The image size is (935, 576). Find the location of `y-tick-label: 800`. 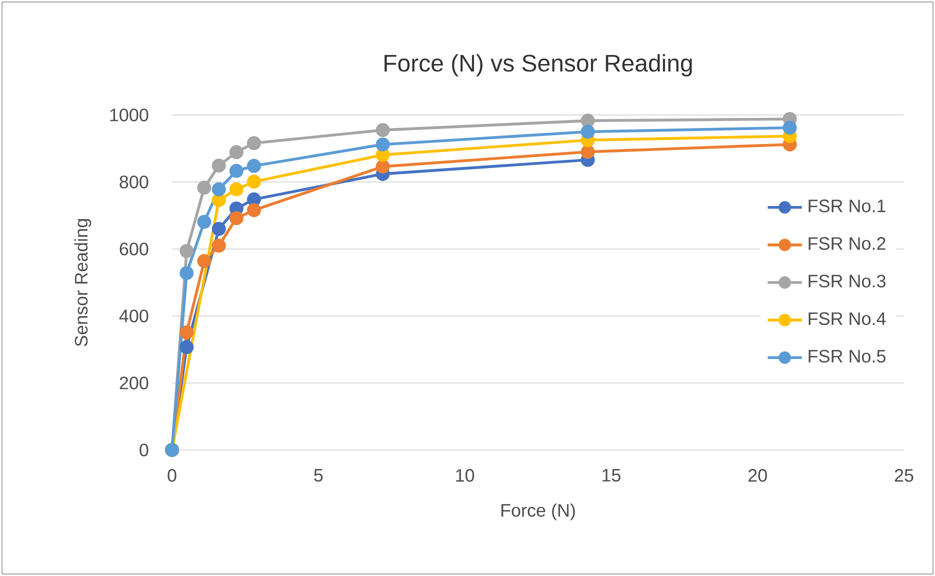

y-tick-label: 800 is located at coordinates (134, 182).